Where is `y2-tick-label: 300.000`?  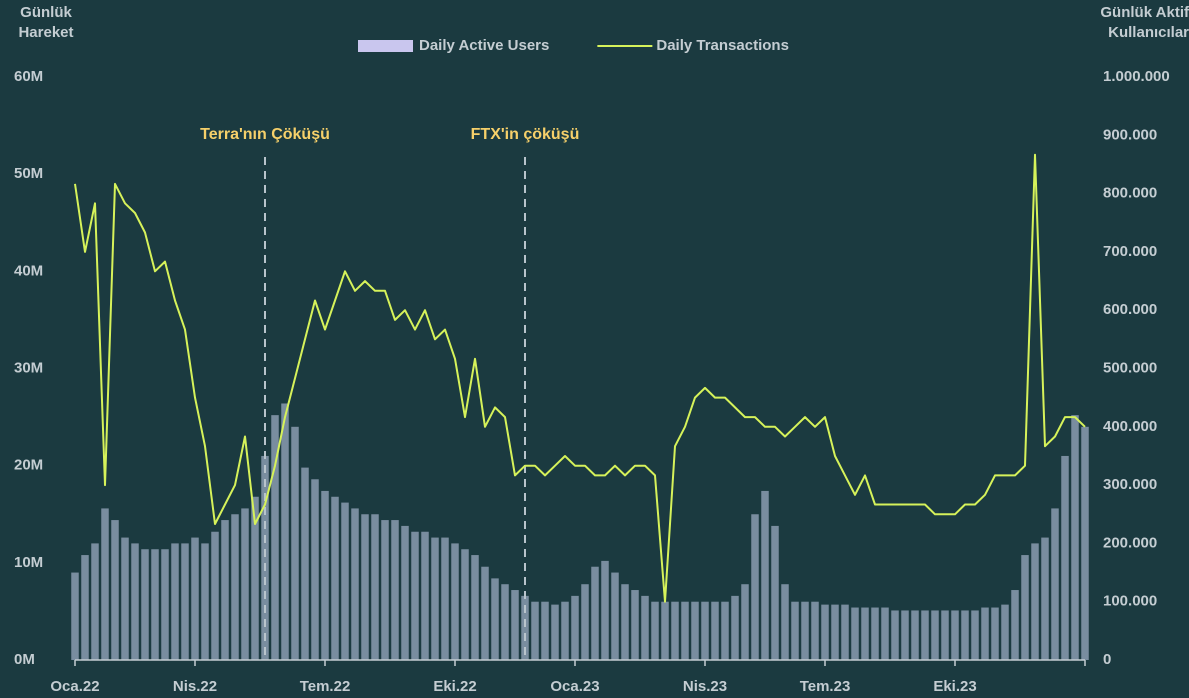 y2-tick-label: 300.000 is located at coordinates (1130, 484).